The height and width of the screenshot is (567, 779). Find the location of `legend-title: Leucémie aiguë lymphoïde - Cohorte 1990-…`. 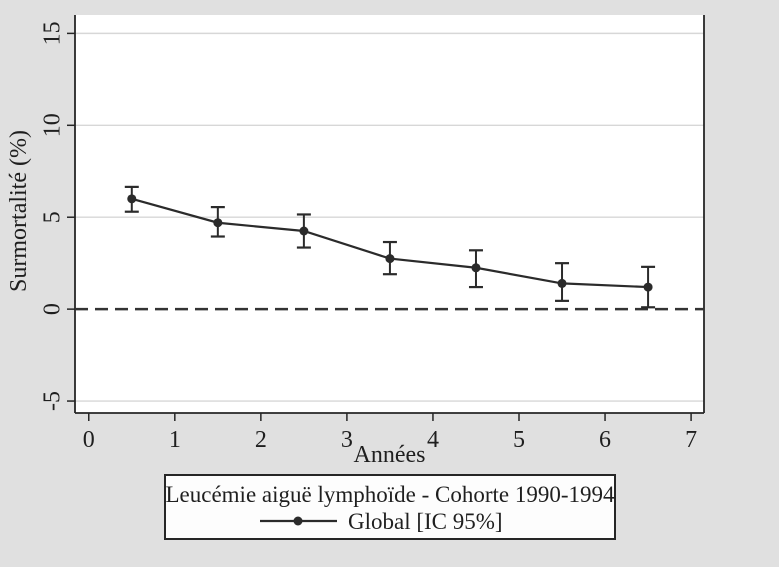

legend-title: Leucémie aiguë lymphoïde - Cohorte 1990-… is located at coordinates (390, 494).